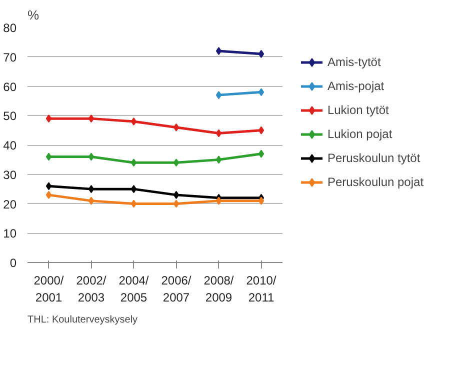  Describe the element at coordinates (261, 289) in the screenshot. I see `x-tick-label: 2010/ 2011` at that location.